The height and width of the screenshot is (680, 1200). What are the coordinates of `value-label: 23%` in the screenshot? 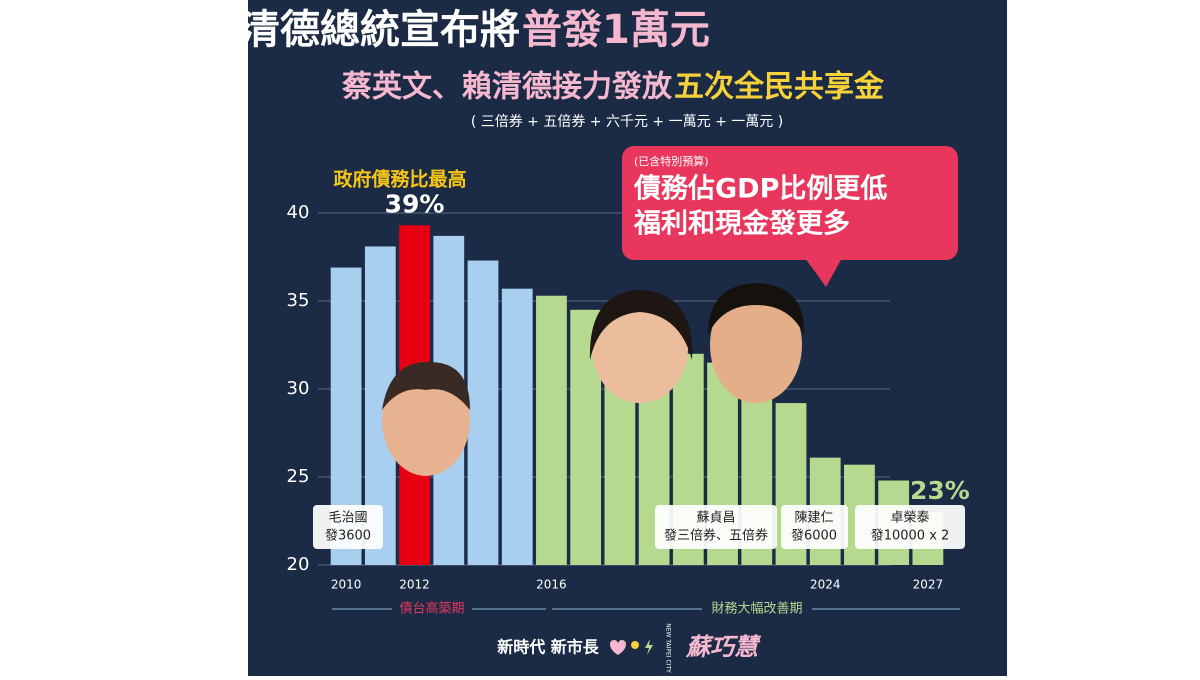 It's located at (940, 490).